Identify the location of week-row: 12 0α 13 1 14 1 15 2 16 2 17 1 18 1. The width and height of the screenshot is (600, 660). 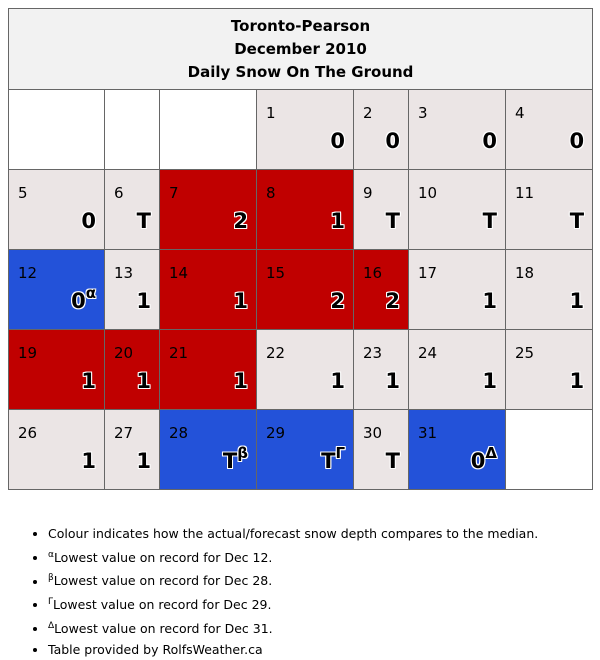
(301, 289).